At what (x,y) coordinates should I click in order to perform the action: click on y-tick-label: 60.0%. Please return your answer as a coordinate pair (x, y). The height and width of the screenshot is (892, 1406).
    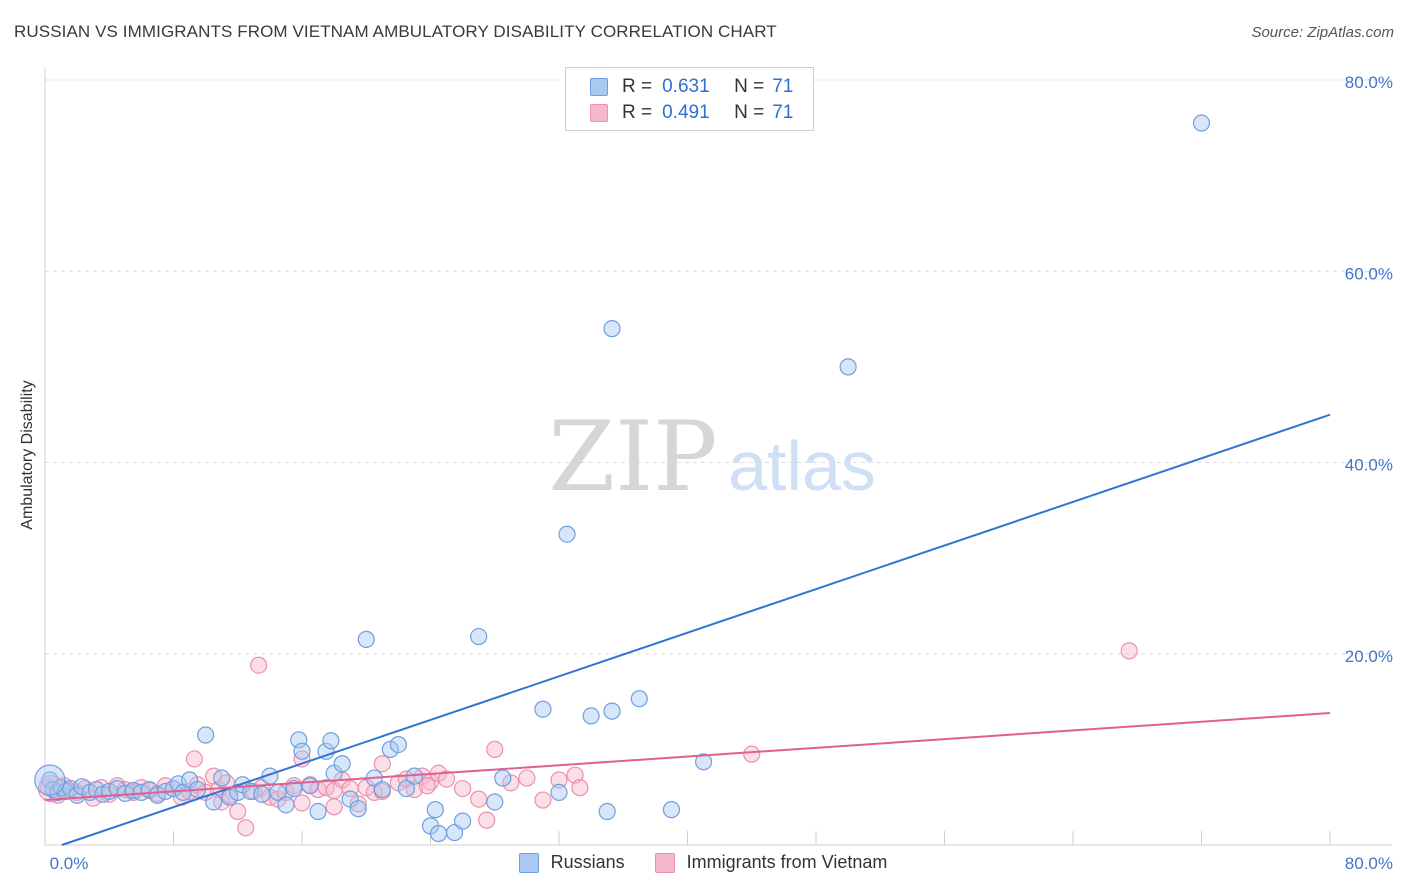
    Looking at the image, I should click on (1369, 273).